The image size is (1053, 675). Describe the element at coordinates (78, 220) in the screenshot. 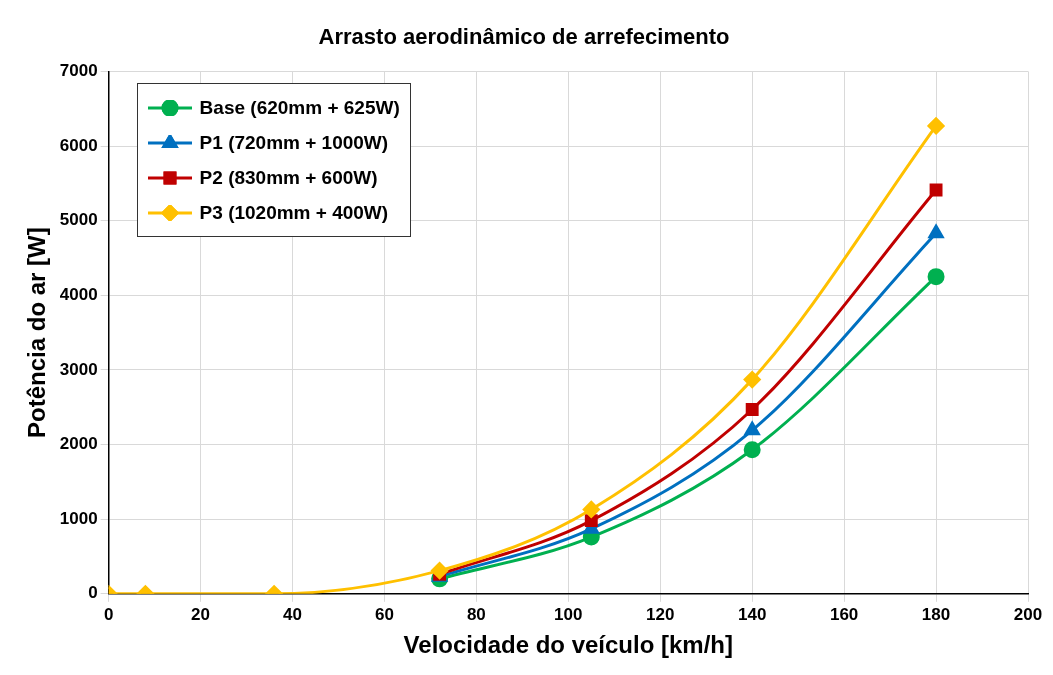

I see `y-tick-label: 5000` at that location.